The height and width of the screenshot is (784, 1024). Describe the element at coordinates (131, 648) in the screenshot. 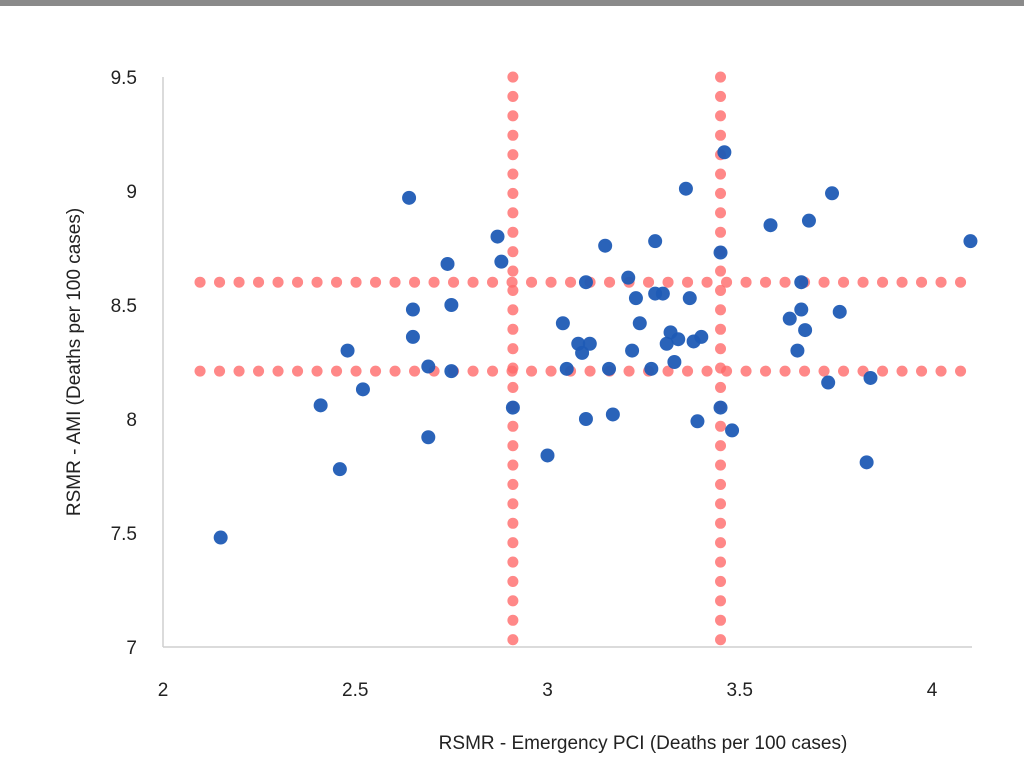

I see `y-tick-label: 7` at that location.